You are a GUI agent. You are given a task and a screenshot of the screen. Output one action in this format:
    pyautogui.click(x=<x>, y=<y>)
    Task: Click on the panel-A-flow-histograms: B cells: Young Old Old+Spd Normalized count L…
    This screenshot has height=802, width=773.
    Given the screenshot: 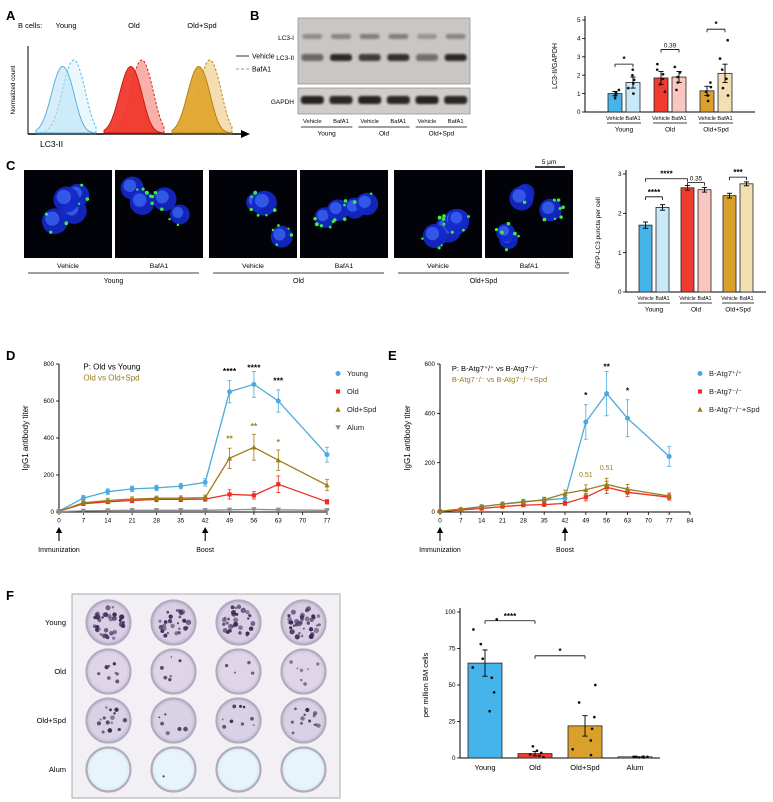 What is the action you would take?
    pyautogui.click(x=142, y=85)
    